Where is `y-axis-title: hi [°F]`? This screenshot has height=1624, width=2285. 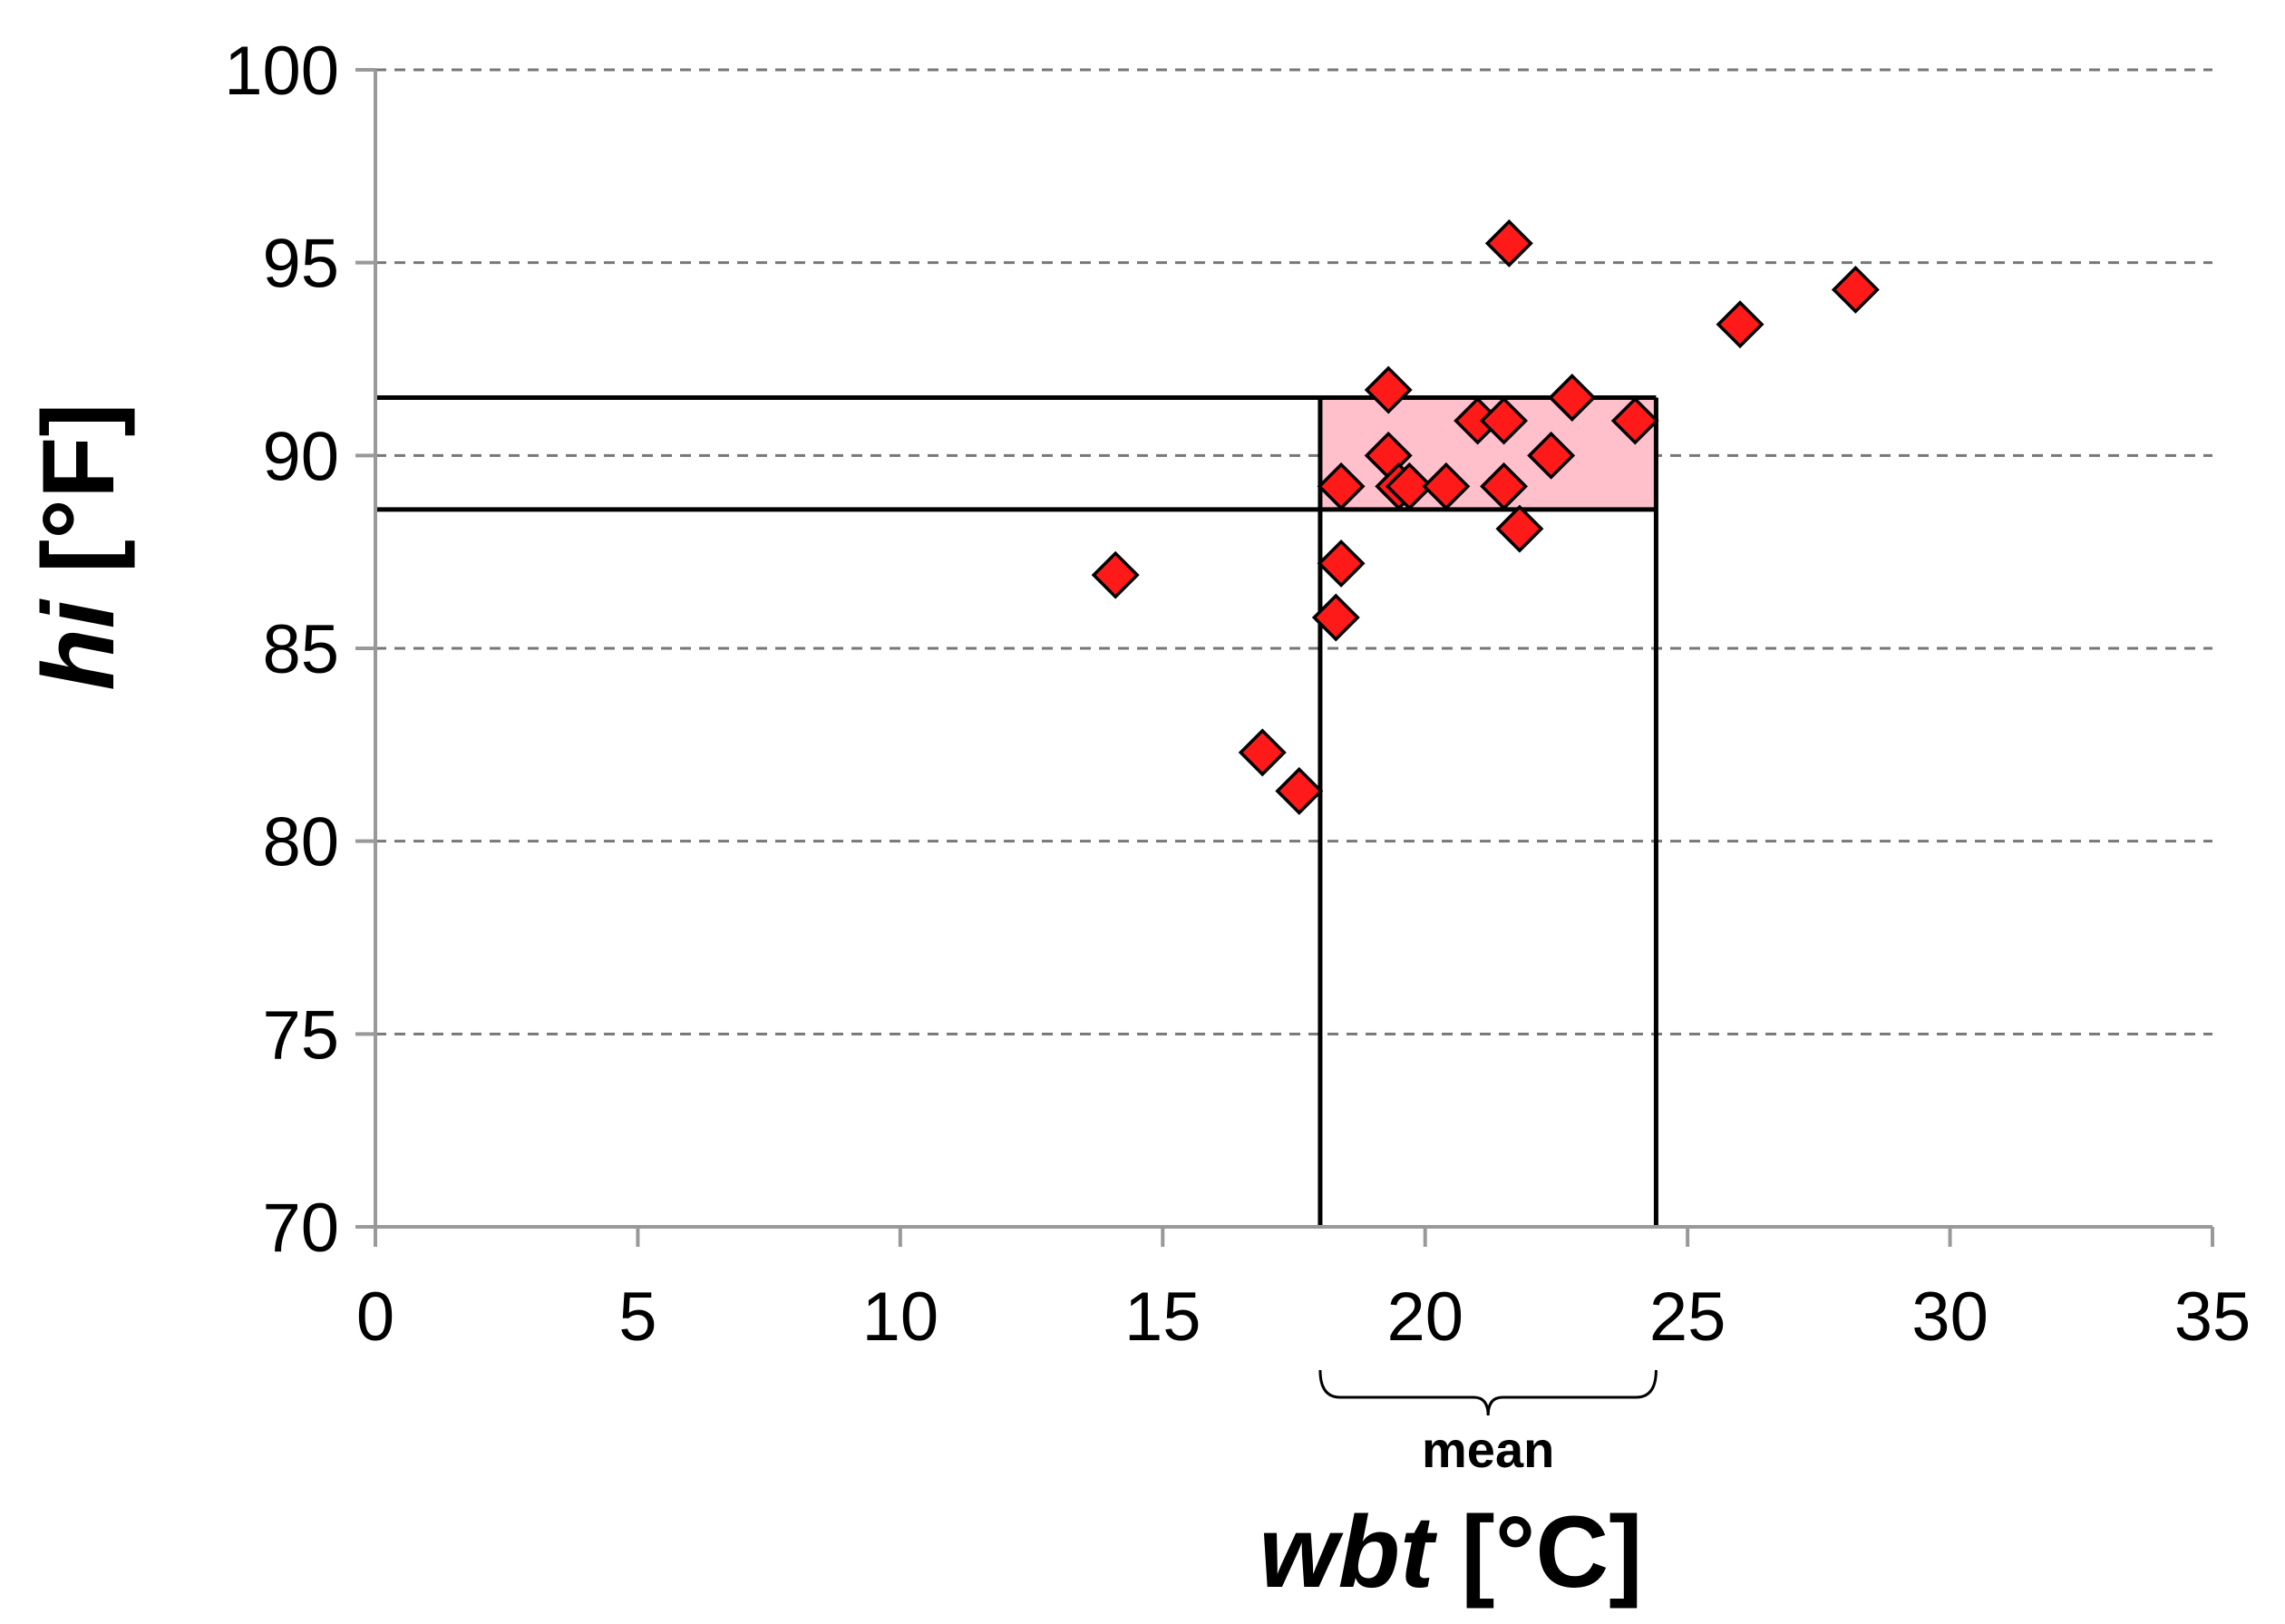 y-axis-title: hi [°F] is located at coordinates (78, 546).